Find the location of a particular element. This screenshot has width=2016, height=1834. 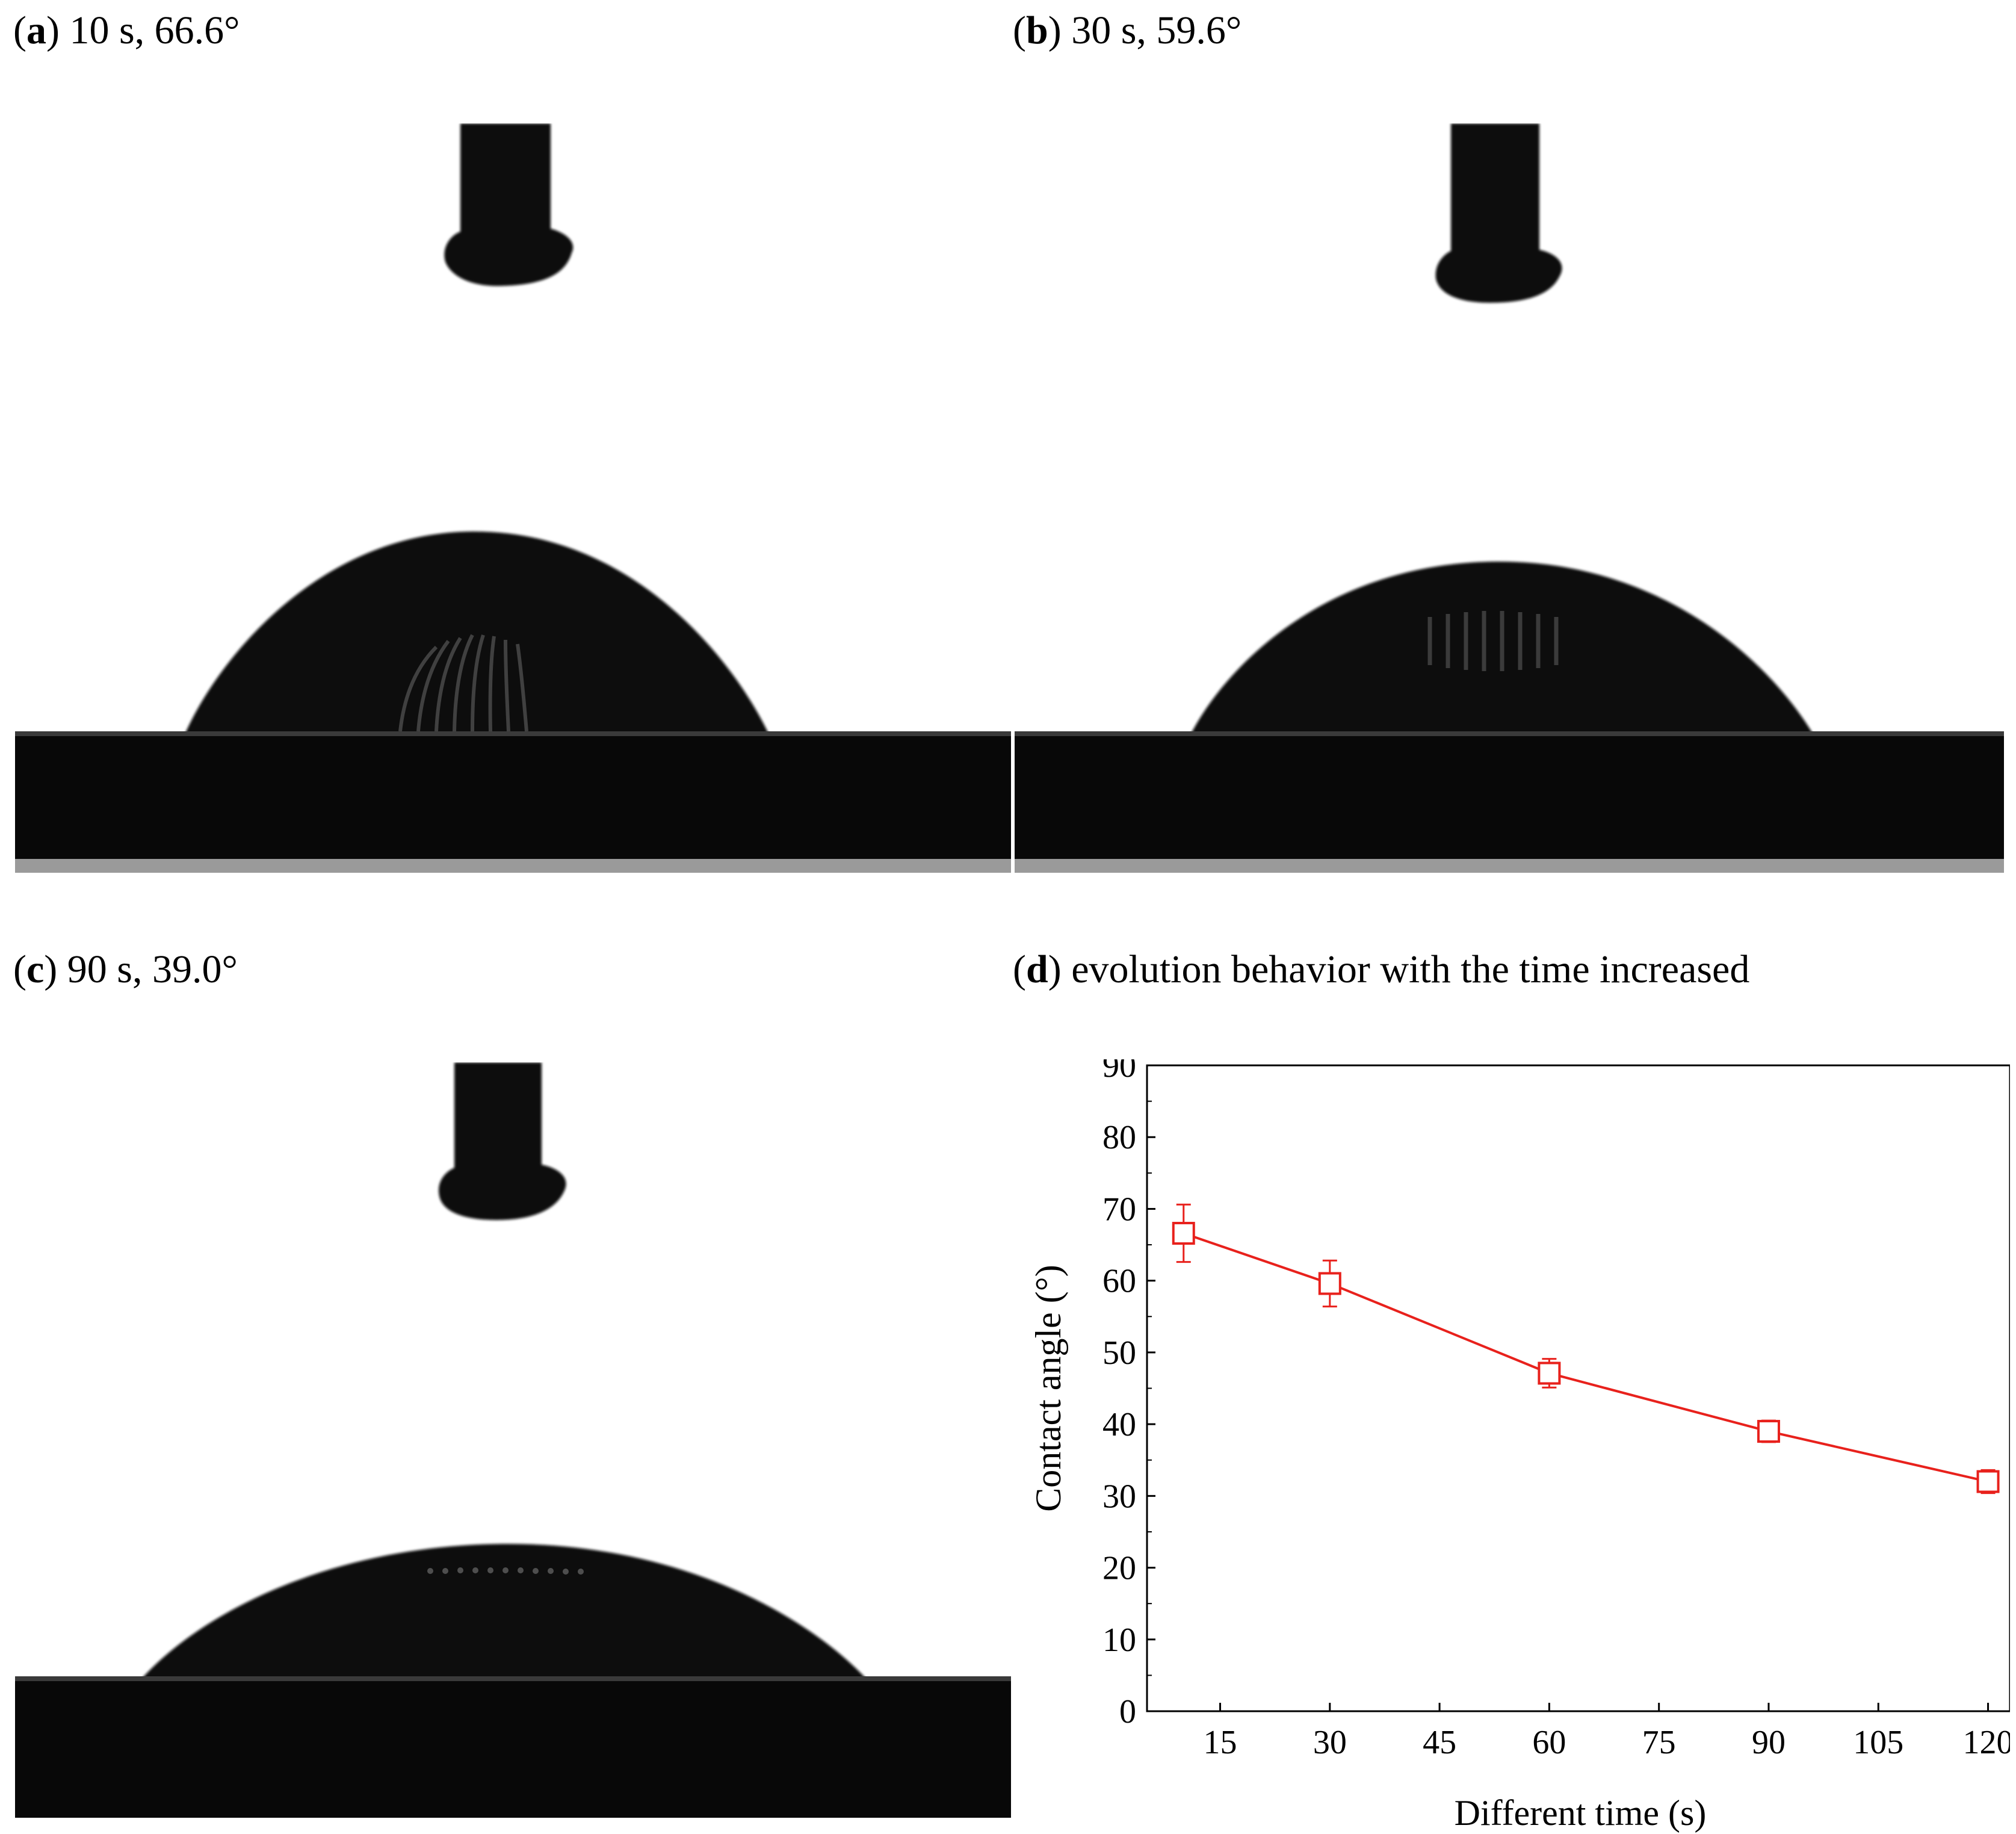

panel-a-caption: 10 s, 66.6° is located at coordinates (150, 30).